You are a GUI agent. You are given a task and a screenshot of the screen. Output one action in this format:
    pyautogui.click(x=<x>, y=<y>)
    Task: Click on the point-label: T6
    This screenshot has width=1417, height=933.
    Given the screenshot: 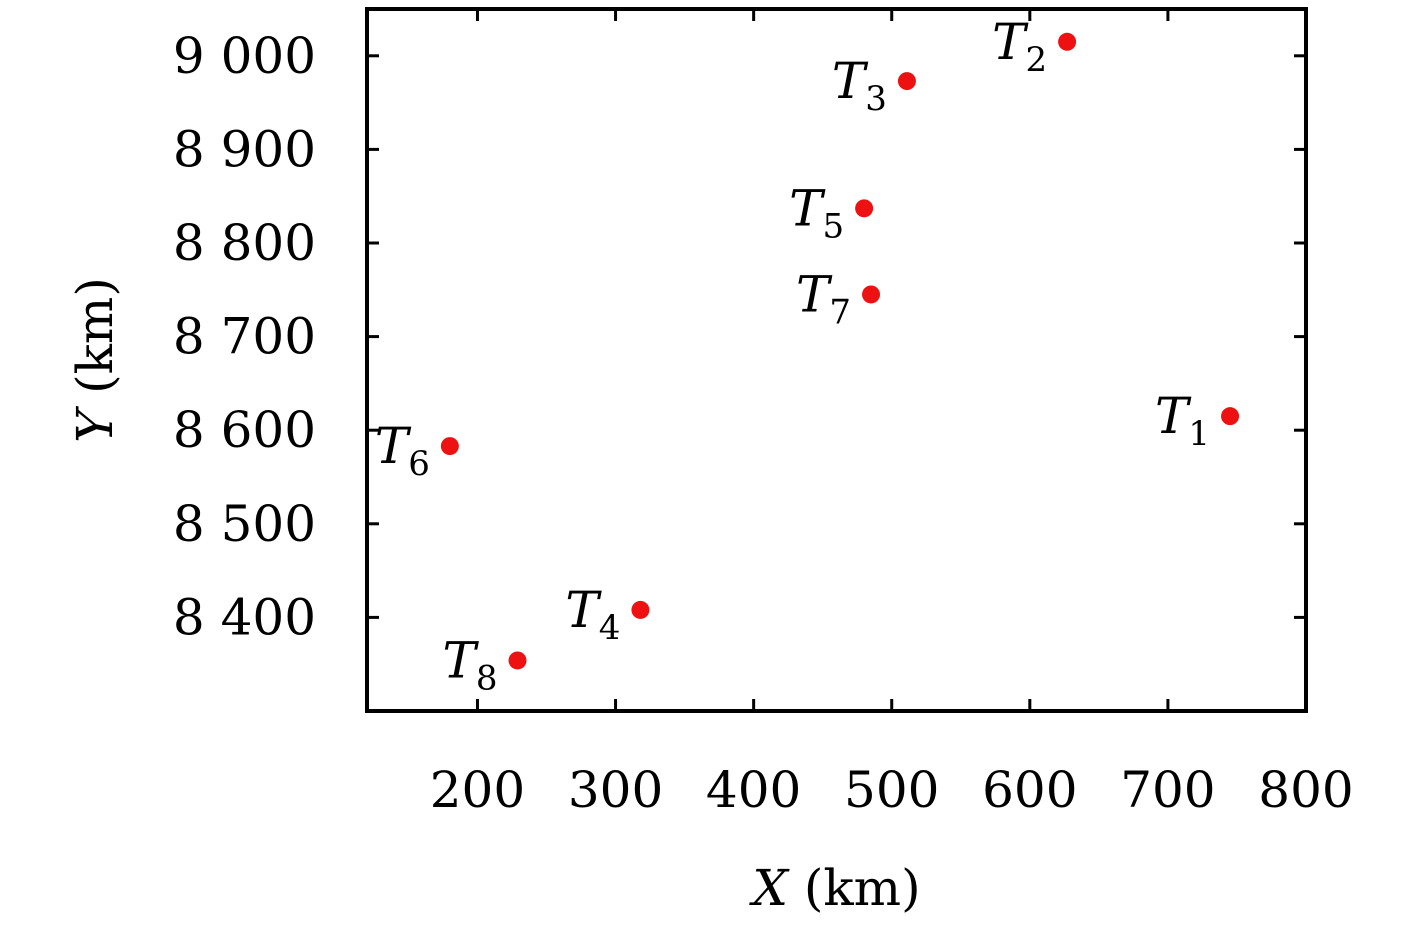 What is the action you would take?
    pyautogui.click(x=402, y=450)
    